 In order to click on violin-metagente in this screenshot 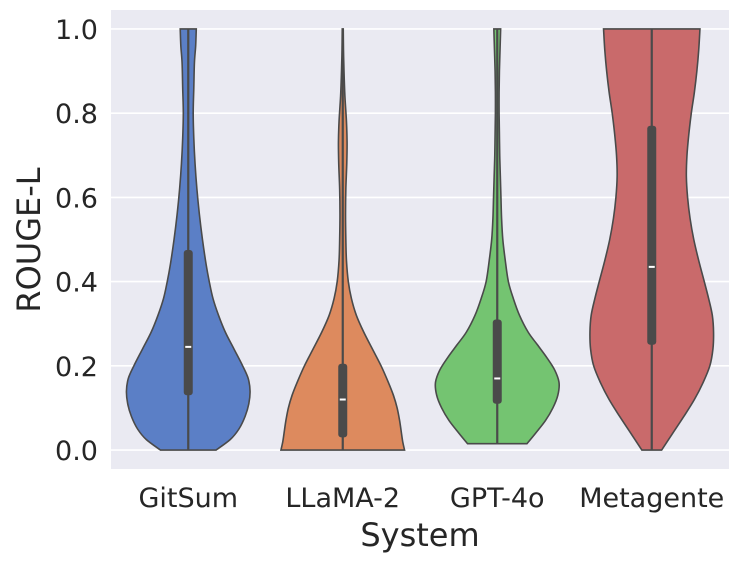, I will do `click(652, 239)`.